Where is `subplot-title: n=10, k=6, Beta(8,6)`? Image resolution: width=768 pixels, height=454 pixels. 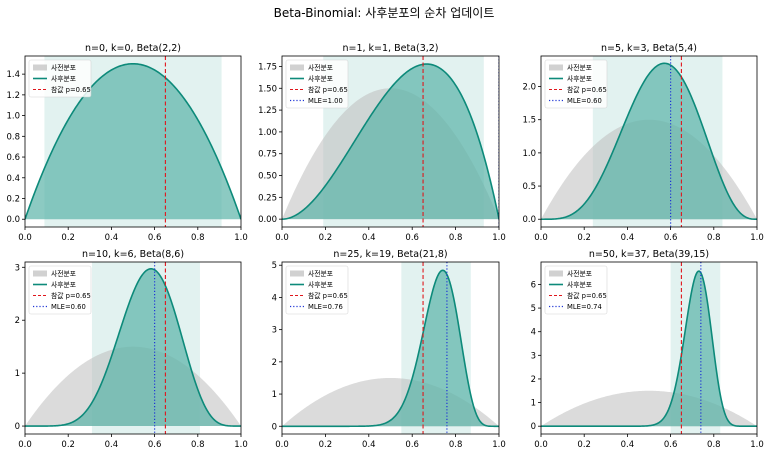
subplot-title: n=10, k=6, Beta(8,6) is located at coordinates (133, 254).